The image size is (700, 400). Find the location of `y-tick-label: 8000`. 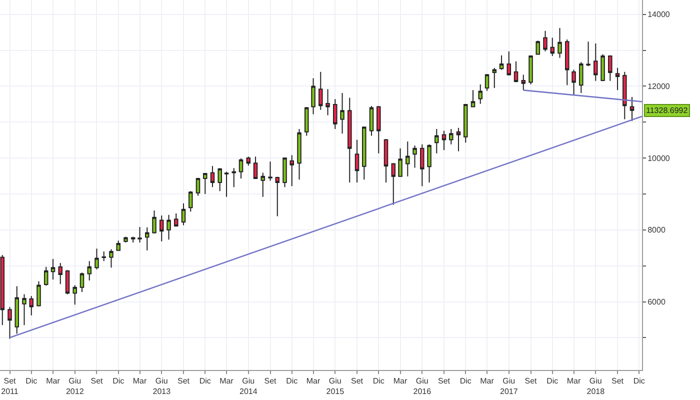

y-tick-label: 8000 is located at coordinates (657, 230).